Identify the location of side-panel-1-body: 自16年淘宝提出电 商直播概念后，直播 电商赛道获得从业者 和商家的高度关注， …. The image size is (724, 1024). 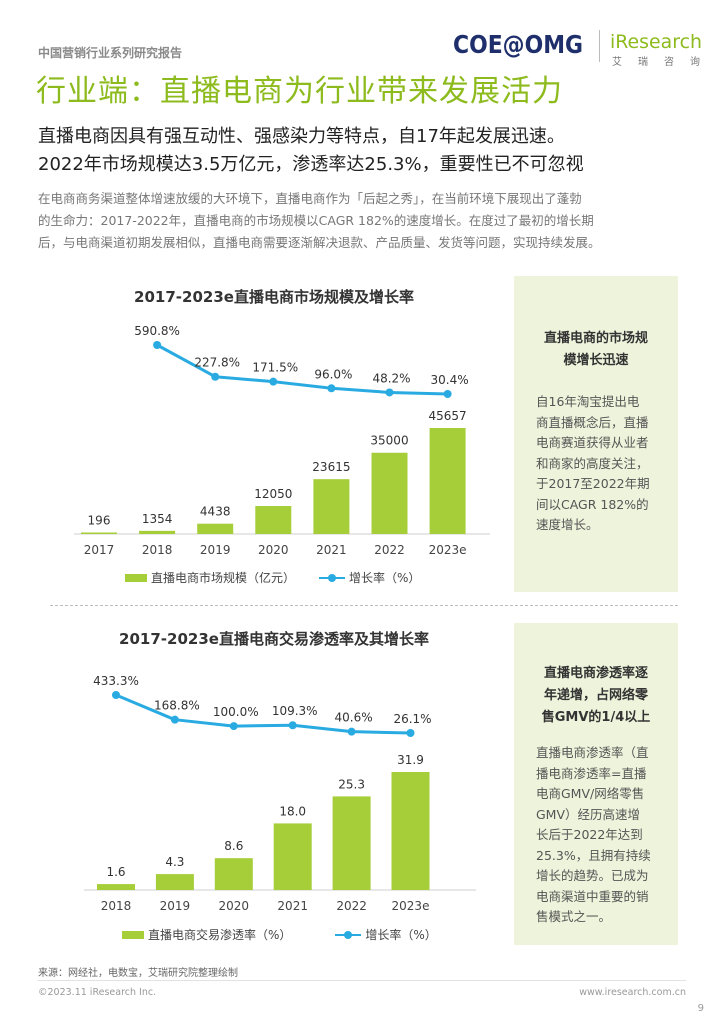
(599, 464).